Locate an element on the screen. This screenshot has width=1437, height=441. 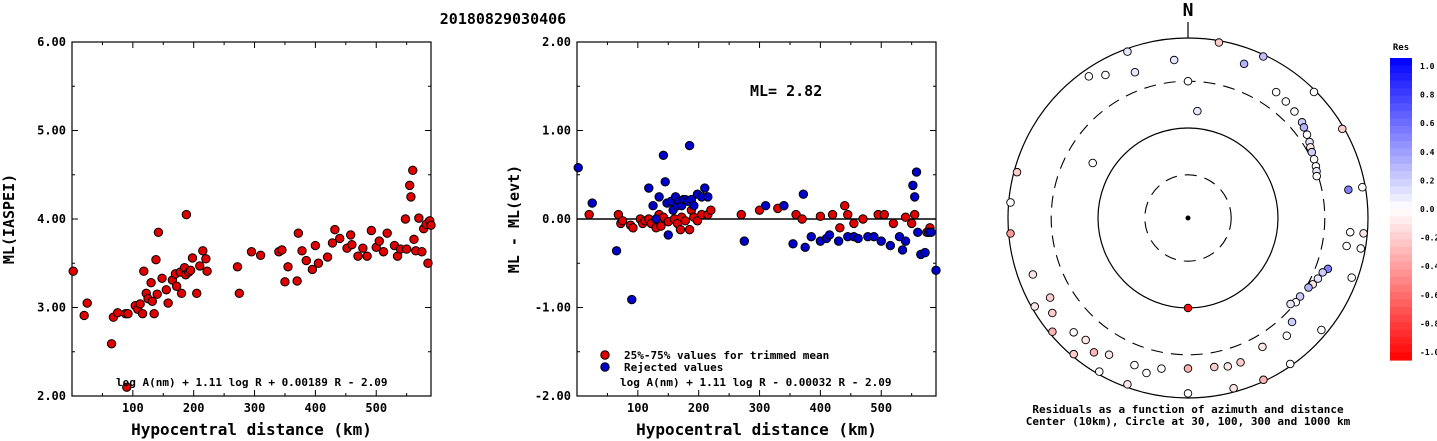
y-tick-label: 2.00 is located at coordinates (51, 396).